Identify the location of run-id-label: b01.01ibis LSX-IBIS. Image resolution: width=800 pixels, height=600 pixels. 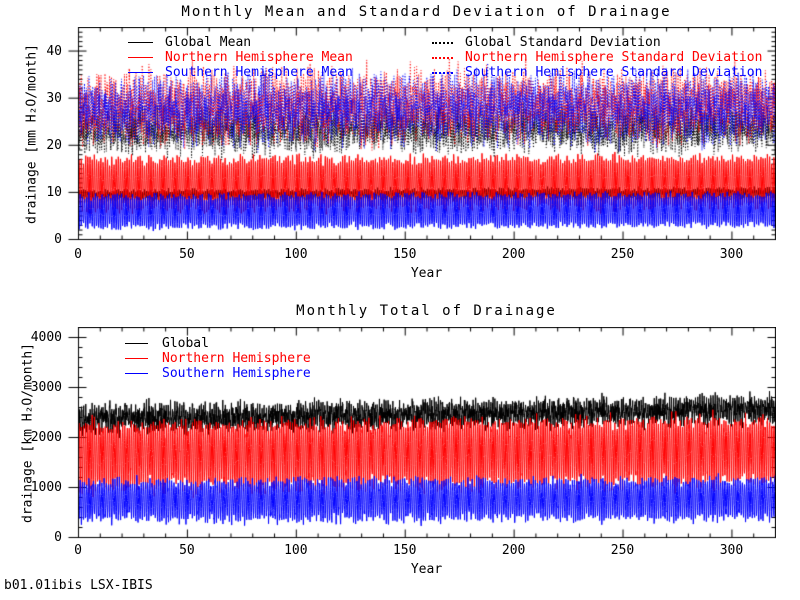
(78, 585).